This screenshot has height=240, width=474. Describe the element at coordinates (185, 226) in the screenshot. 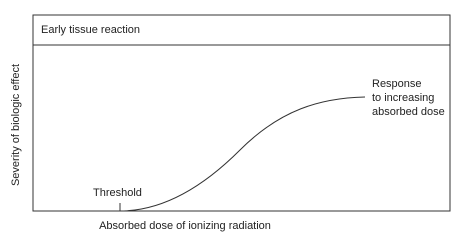

I see `x-axis-label: Absorbed dose of ionizing radiation` at that location.